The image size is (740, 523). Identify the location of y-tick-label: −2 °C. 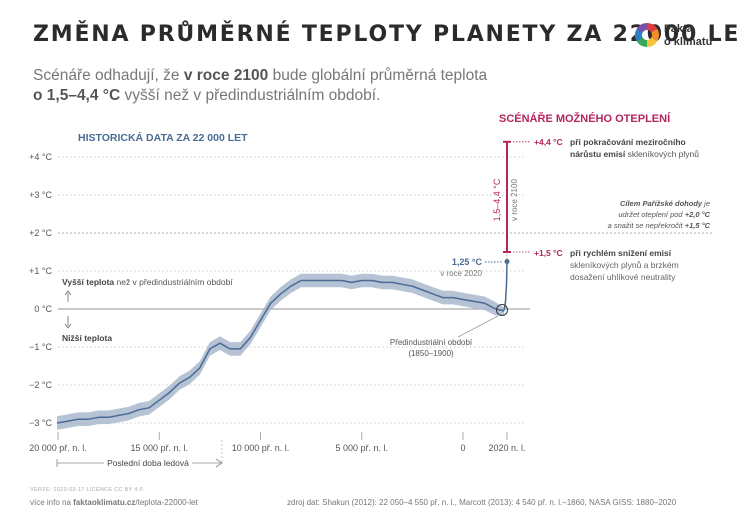
(40, 385).